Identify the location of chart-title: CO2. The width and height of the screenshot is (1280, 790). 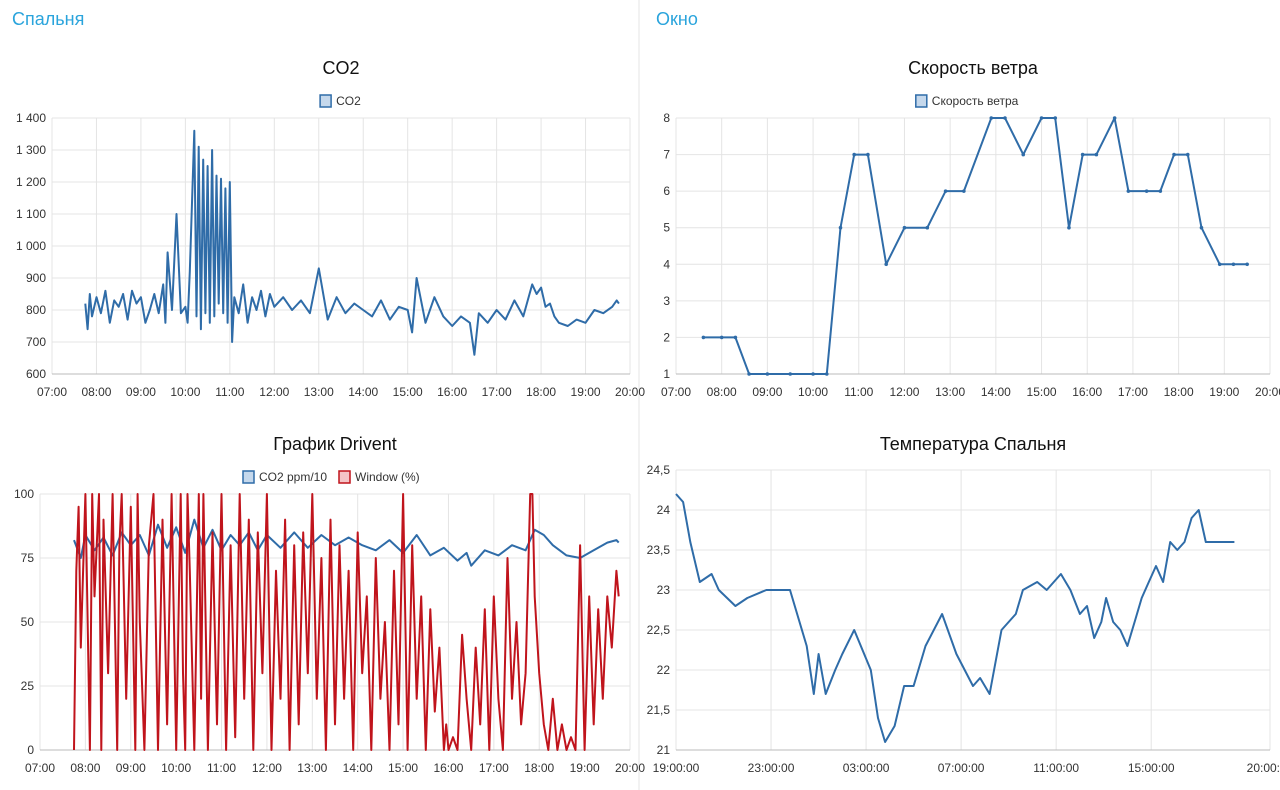
(340, 68).